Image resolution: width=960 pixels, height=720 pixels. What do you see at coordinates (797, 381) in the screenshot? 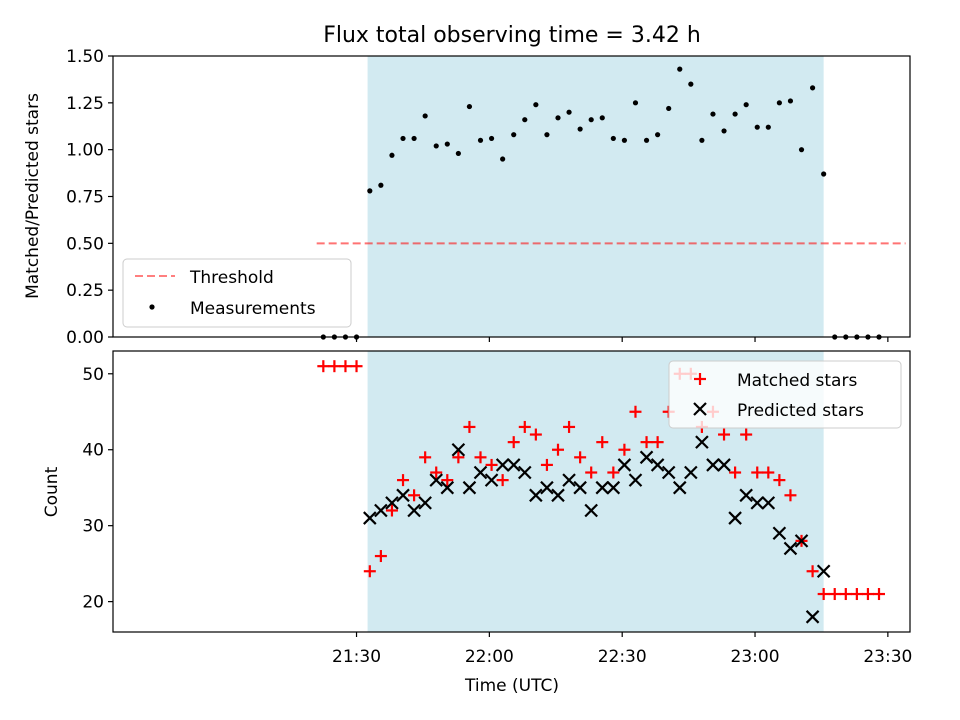
I see `legend-matched-label: Matched stars` at bounding box center [797, 381].